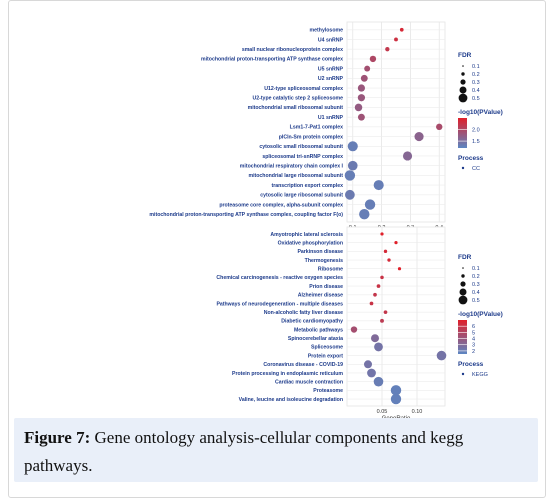 This screenshot has height=502, width=550. Describe the element at coordinates (301, 196) in the screenshot. I see `category-label: cytosolic large ribosomal subunit` at that location.